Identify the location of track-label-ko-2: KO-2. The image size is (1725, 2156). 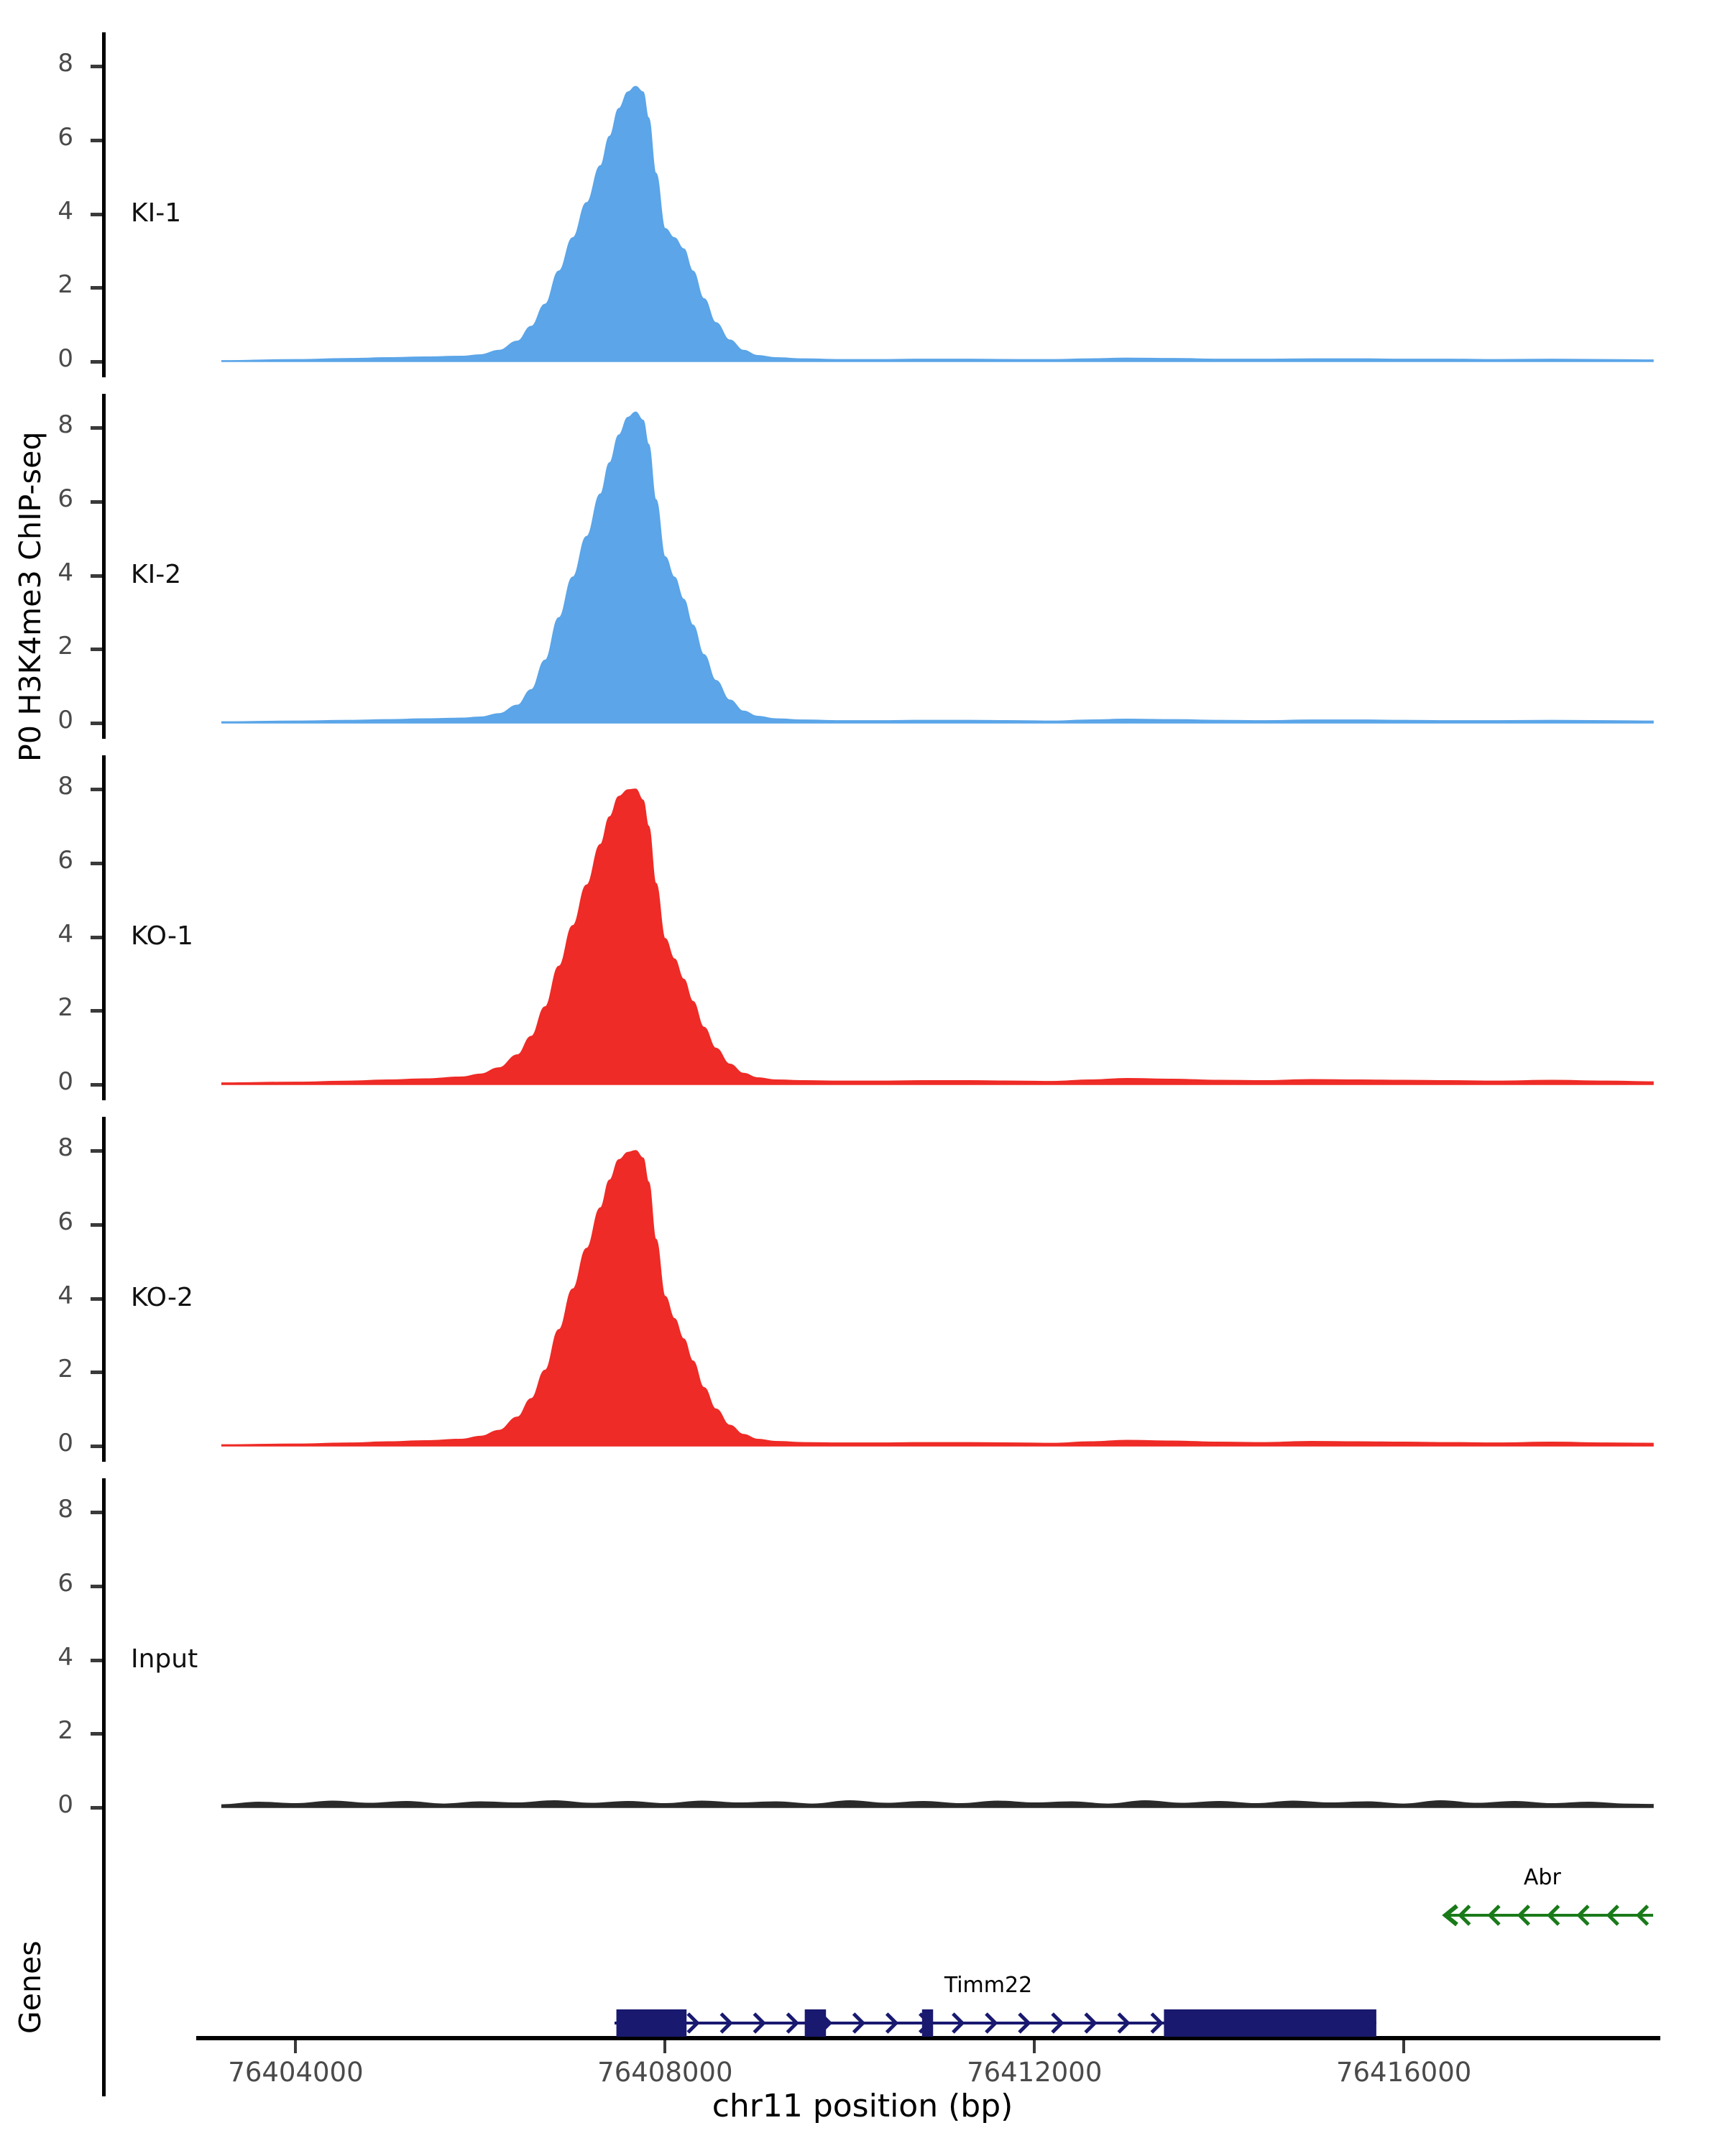
(162, 1297).